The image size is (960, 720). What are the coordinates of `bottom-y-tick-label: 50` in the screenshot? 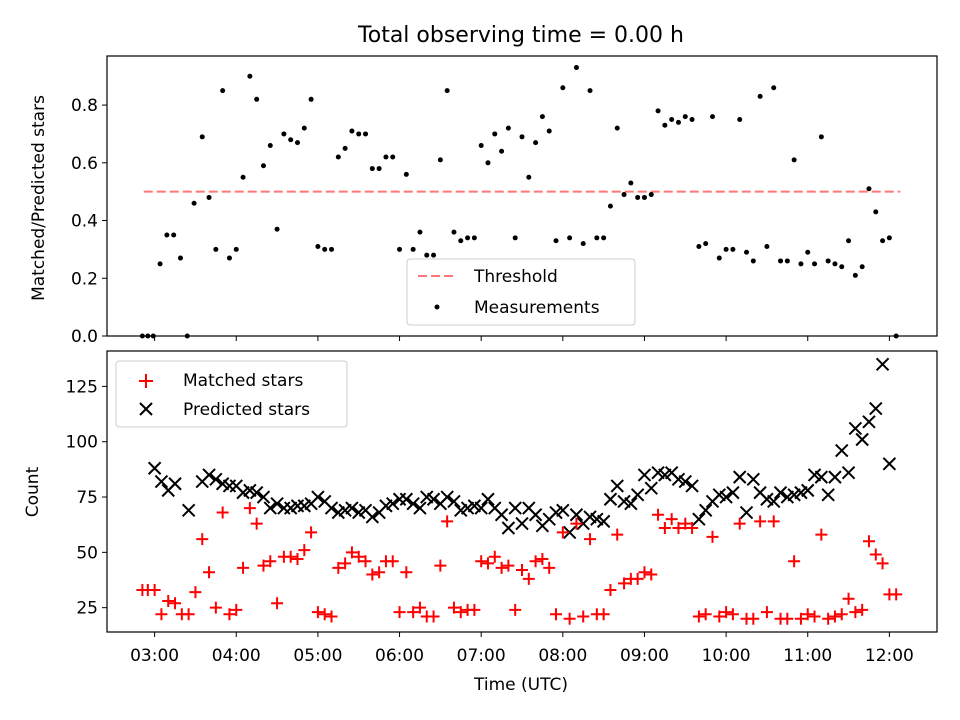 It's located at (87, 553).